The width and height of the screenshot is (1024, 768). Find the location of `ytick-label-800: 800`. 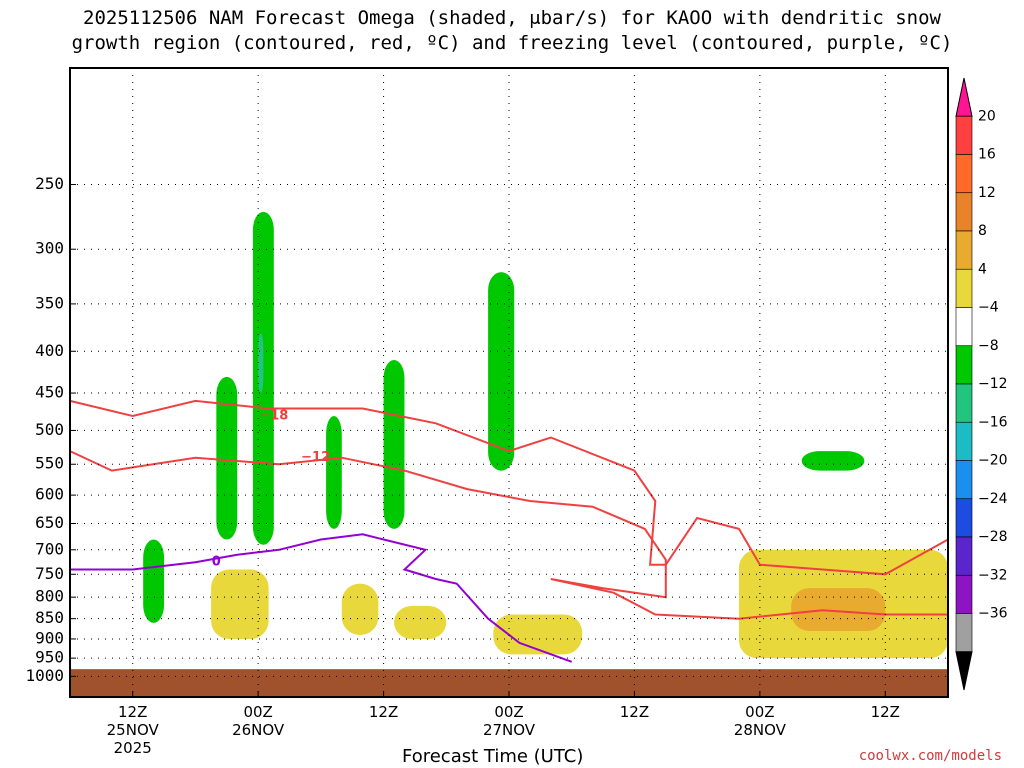

ytick-label-800: 800 is located at coordinates (49, 596).